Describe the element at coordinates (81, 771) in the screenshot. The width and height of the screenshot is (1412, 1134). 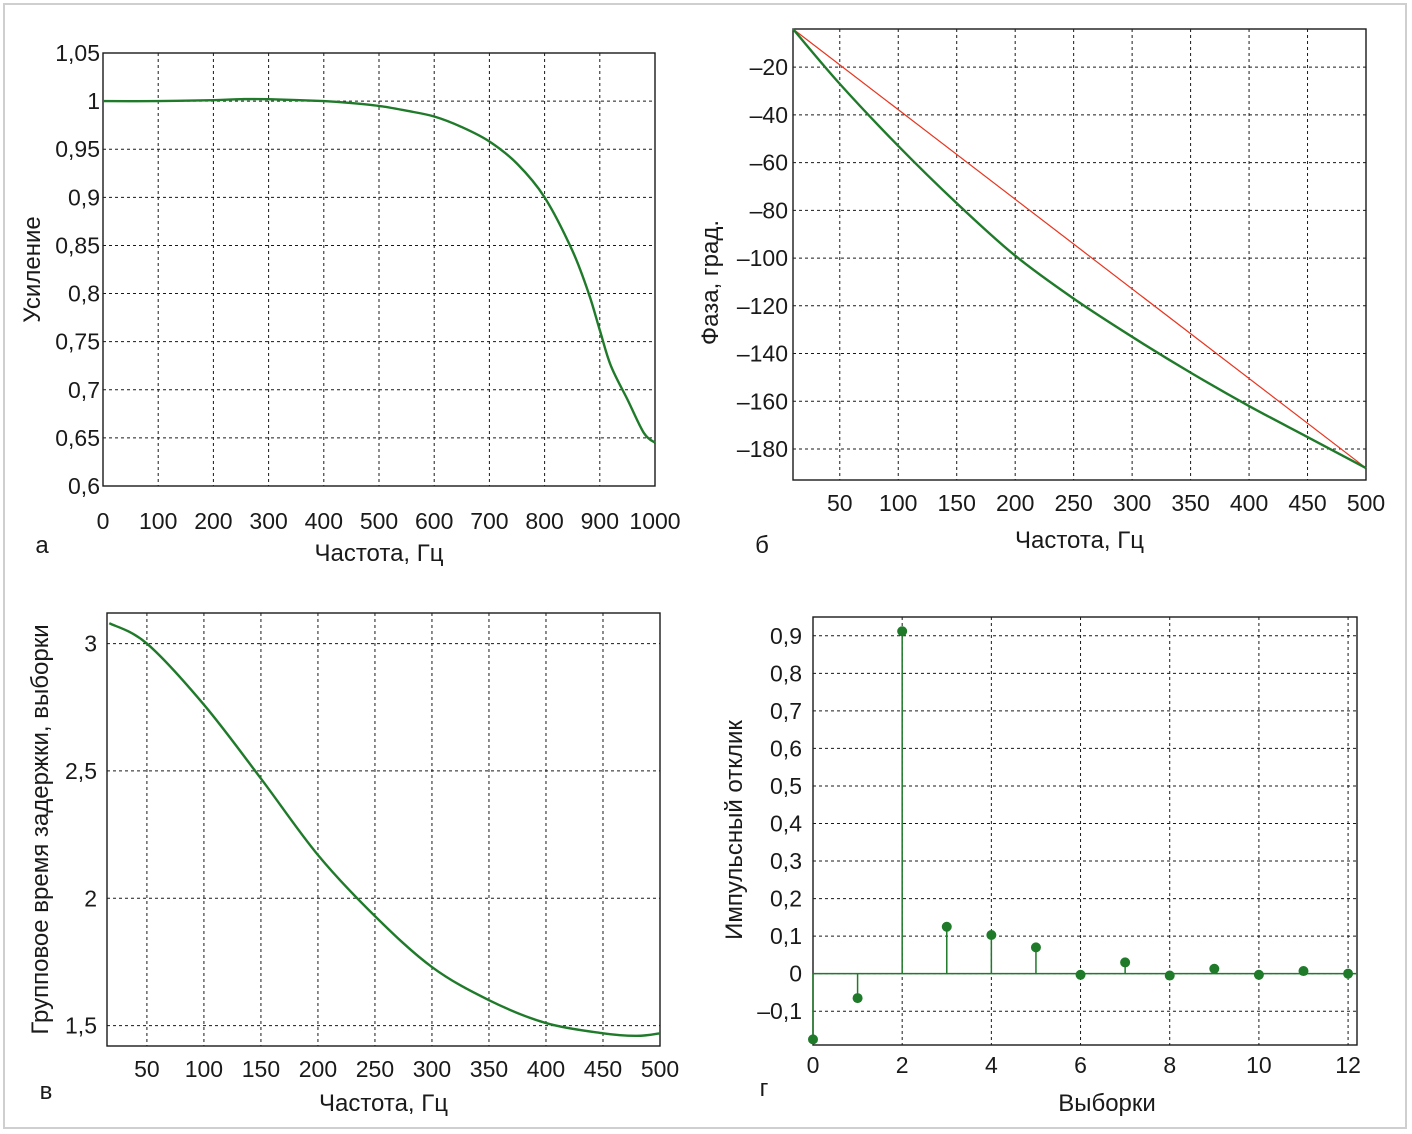
I see `y-tick-label: 2,5` at that location.